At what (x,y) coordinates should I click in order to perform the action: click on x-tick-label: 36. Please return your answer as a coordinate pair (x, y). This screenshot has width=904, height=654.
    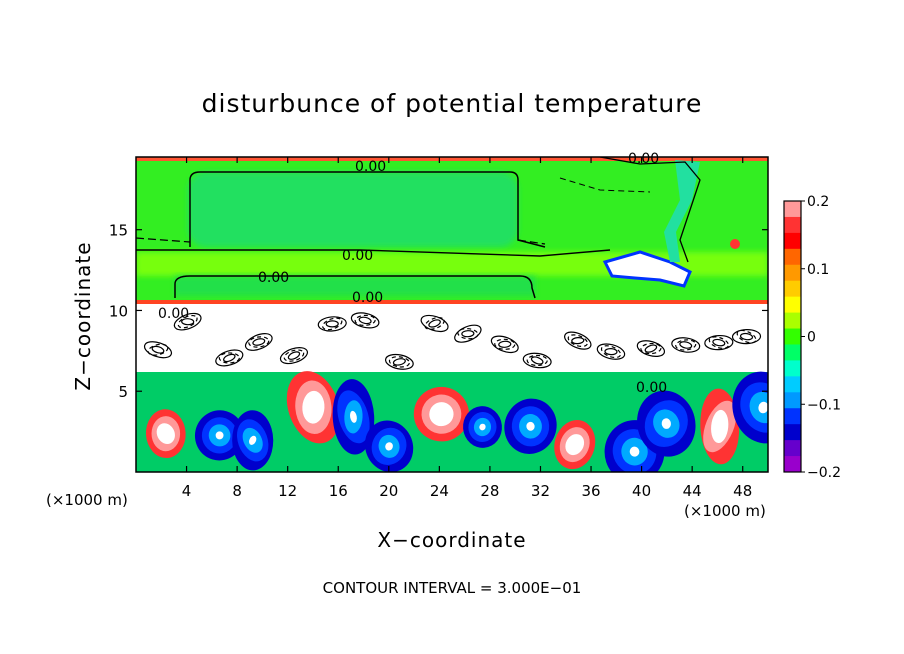
    Looking at the image, I should click on (590, 491).